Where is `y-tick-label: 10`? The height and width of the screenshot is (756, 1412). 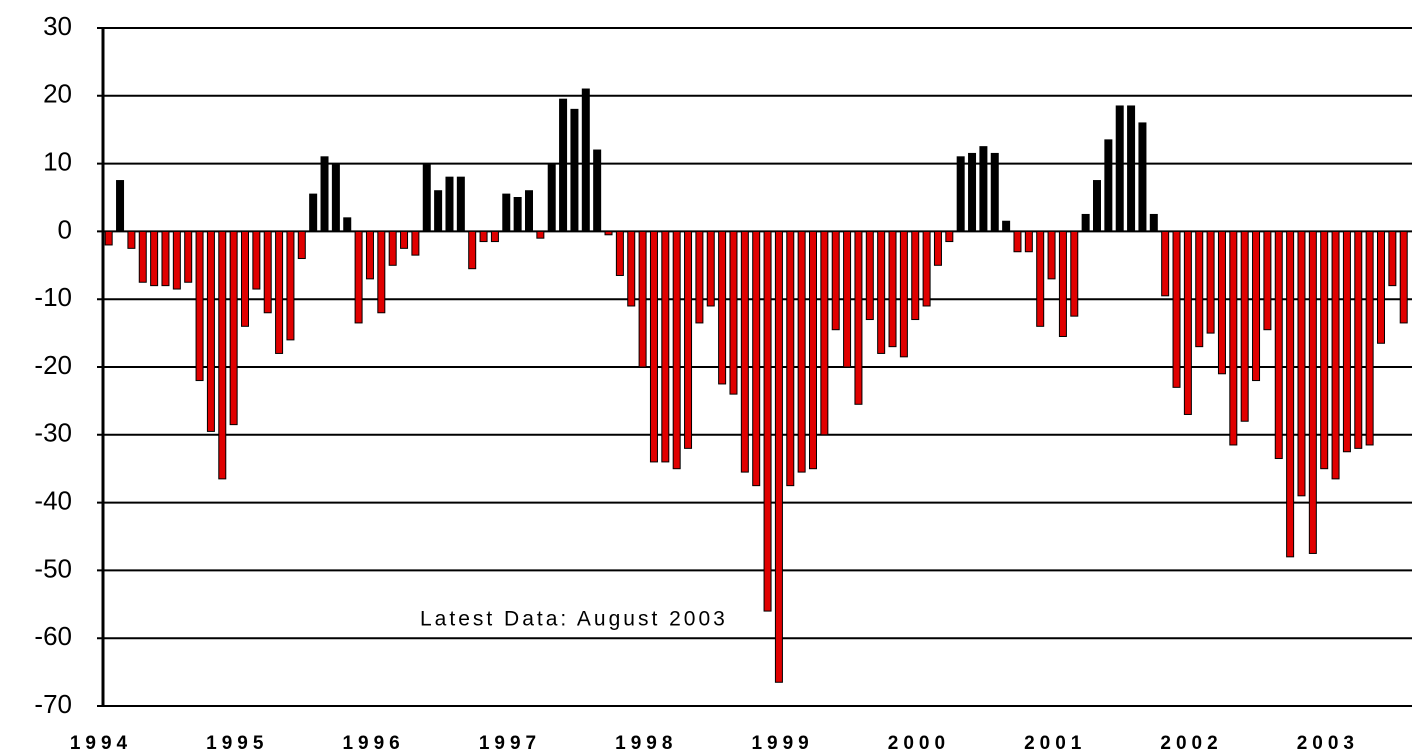
y-tick-label: 10 is located at coordinates (57, 161).